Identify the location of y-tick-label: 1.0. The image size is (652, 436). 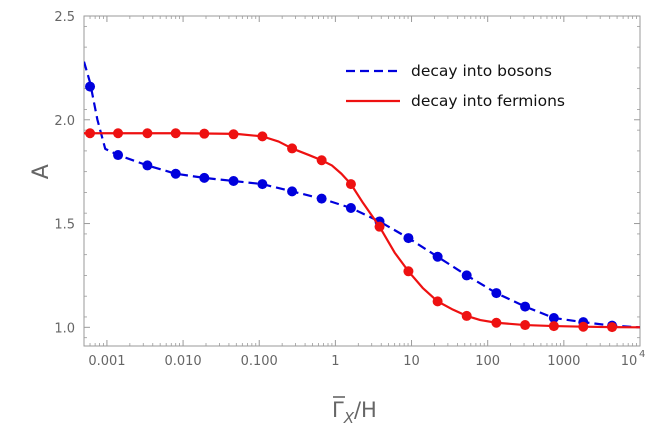
(64, 328).